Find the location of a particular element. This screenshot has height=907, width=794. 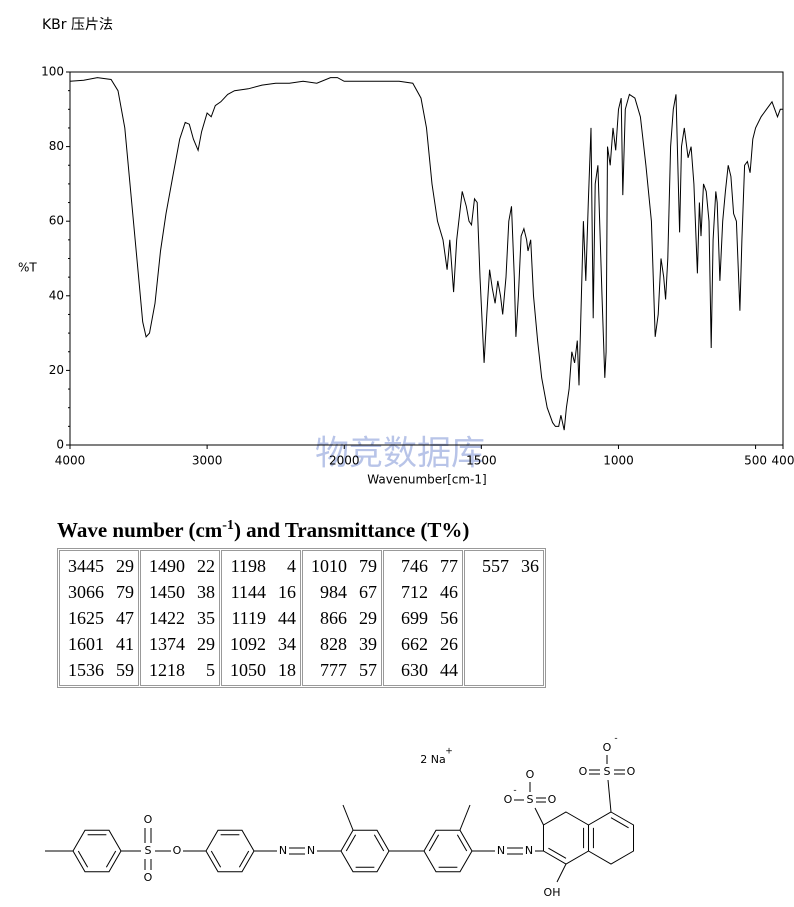

peak-line: 1374 29 is located at coordinates (180, 644).